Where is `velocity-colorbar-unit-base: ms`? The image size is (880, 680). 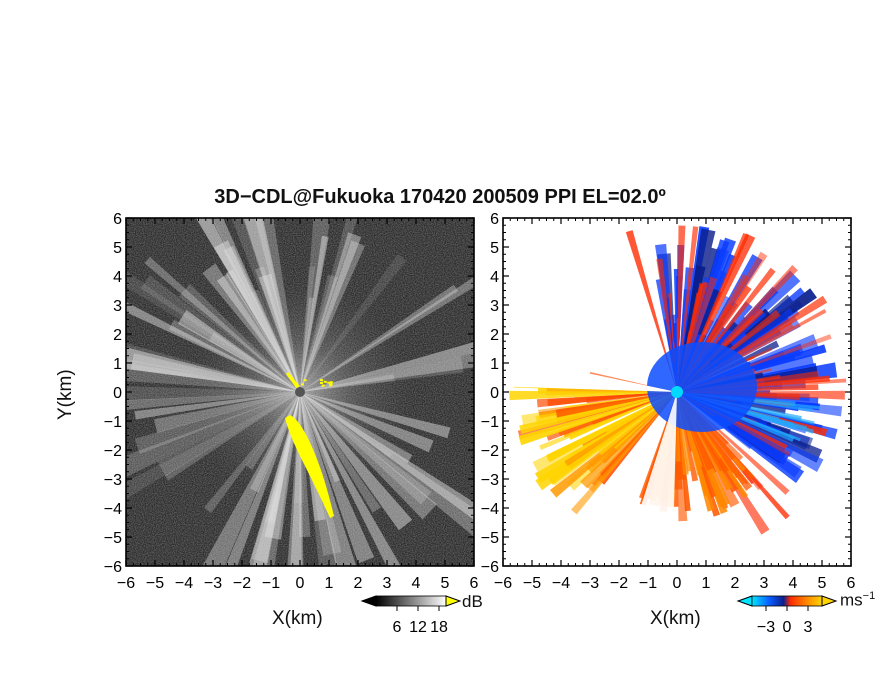 velocity-colorbar-unit-base: ms is located at coordinates (851, 600).